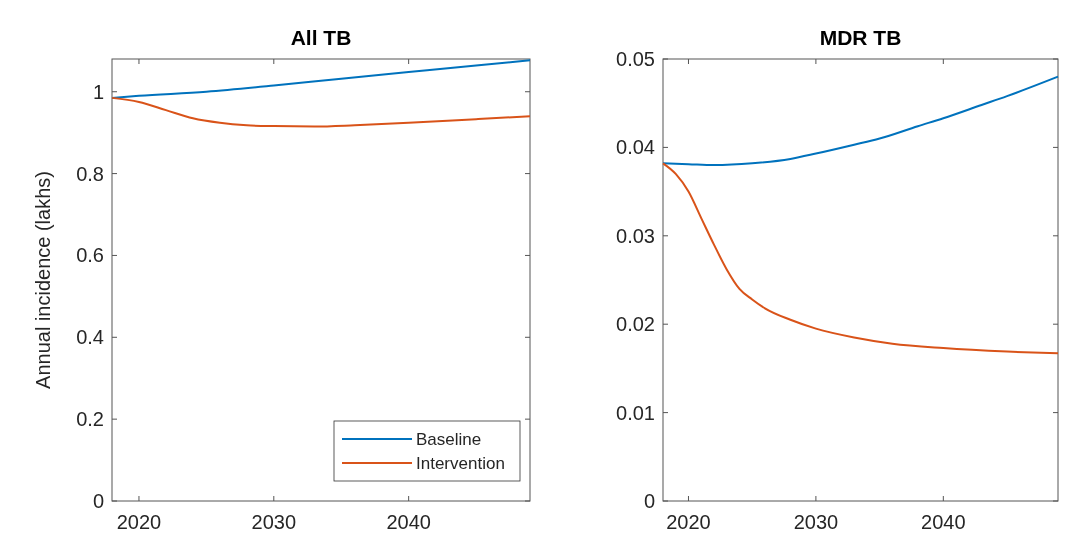  Describe the element at coordinates (635, 324) in the screenshot. I see `y-tick-label: 0.02` at that location.